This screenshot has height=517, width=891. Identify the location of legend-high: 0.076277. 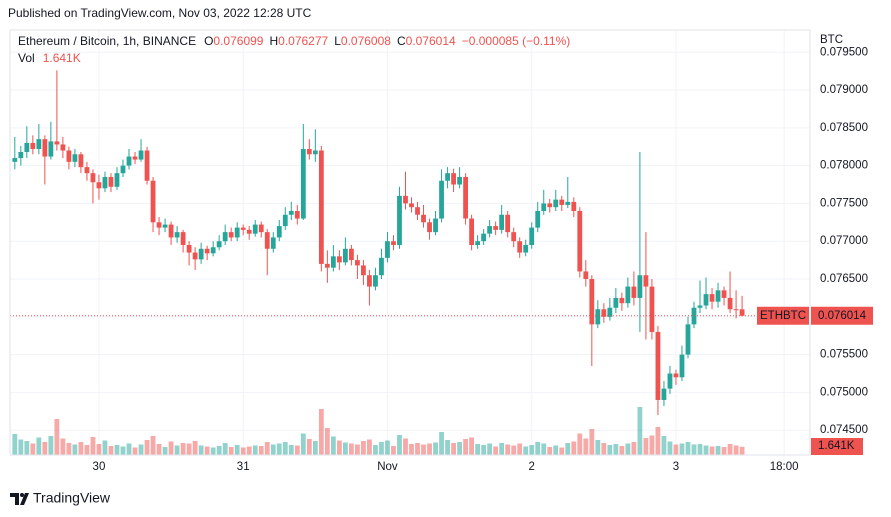
(303, 41).